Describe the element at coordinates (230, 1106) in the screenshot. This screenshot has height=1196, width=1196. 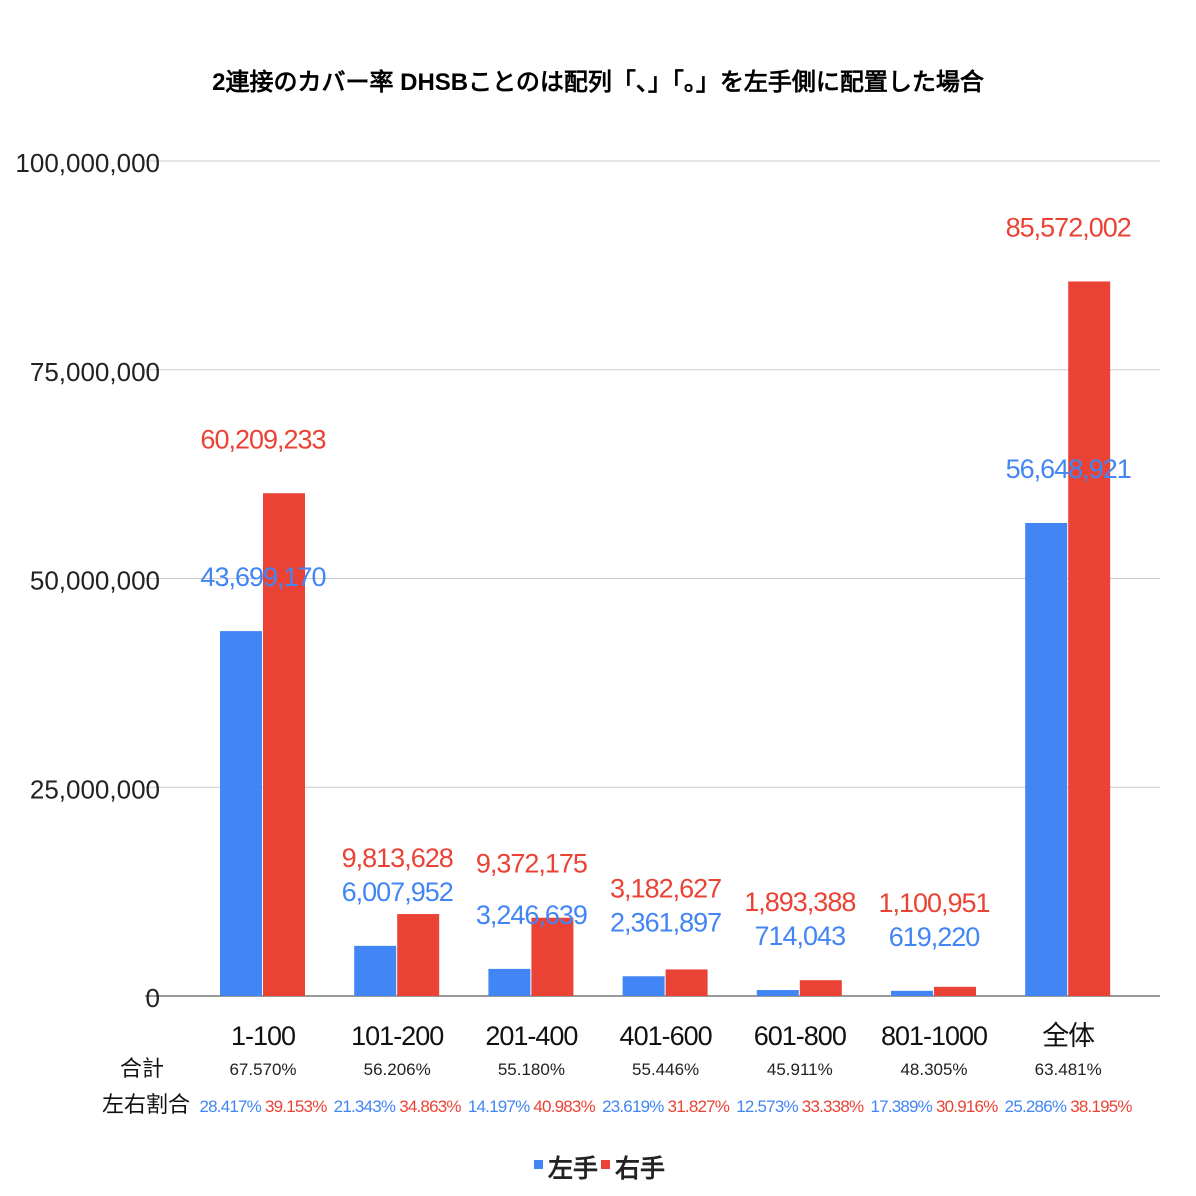
I see `left-ratio: 28.417%` at that location.